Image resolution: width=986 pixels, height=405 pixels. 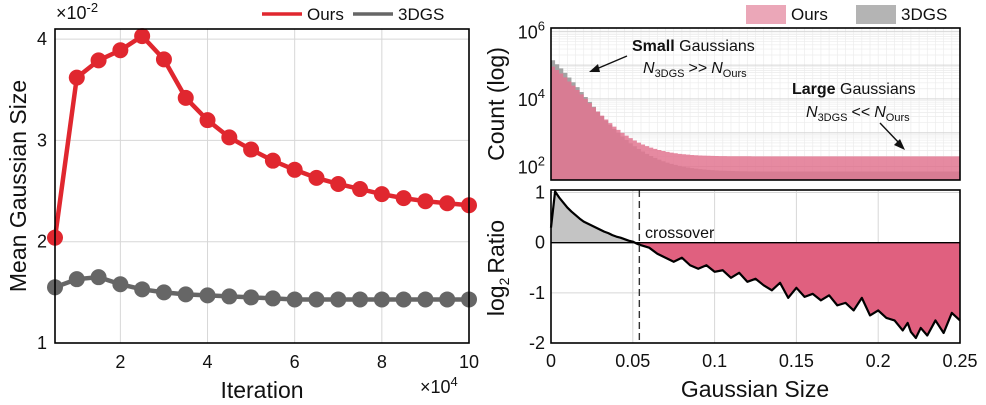 What do you see at coordinates (693, 46) in the screenshot?
I see `small-gaussians-title: Small Gaussians` at bounding box center [693, 46].